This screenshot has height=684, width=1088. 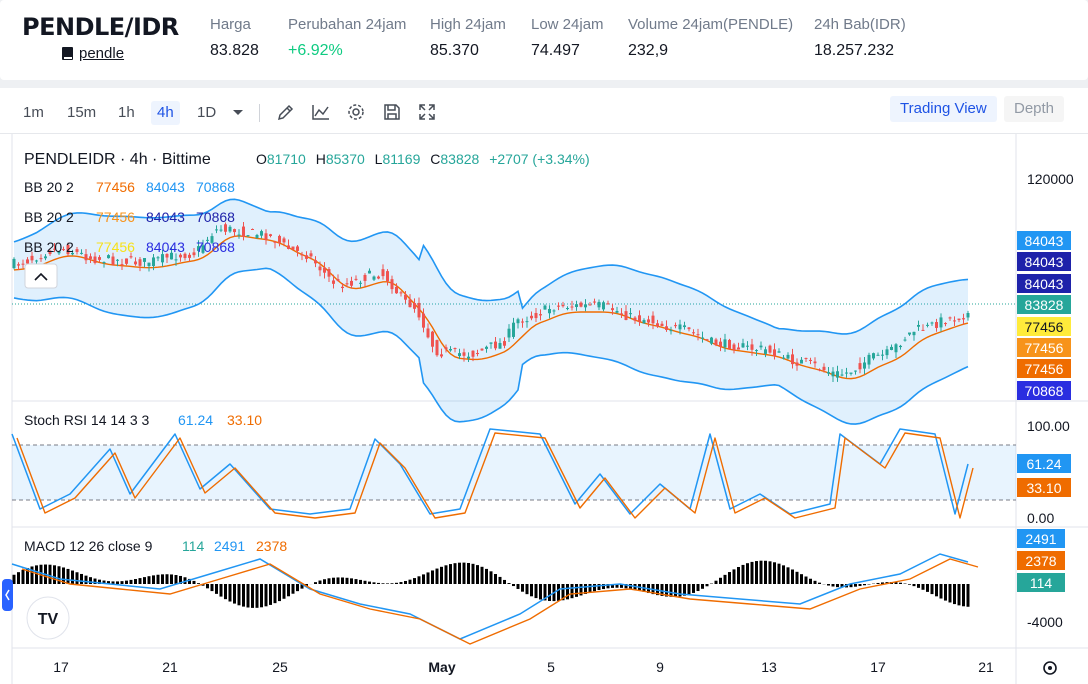 I want to click on tradingview-logo: TV, so click(x=48, y=618).